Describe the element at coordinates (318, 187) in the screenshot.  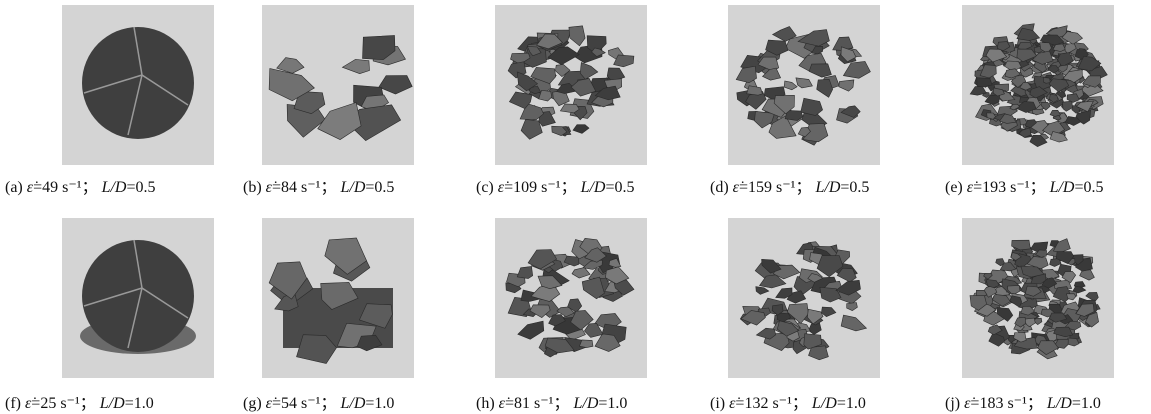
I see `caption: (b) ε̇=84 s⁻¹； L/D=0.5` at that location.